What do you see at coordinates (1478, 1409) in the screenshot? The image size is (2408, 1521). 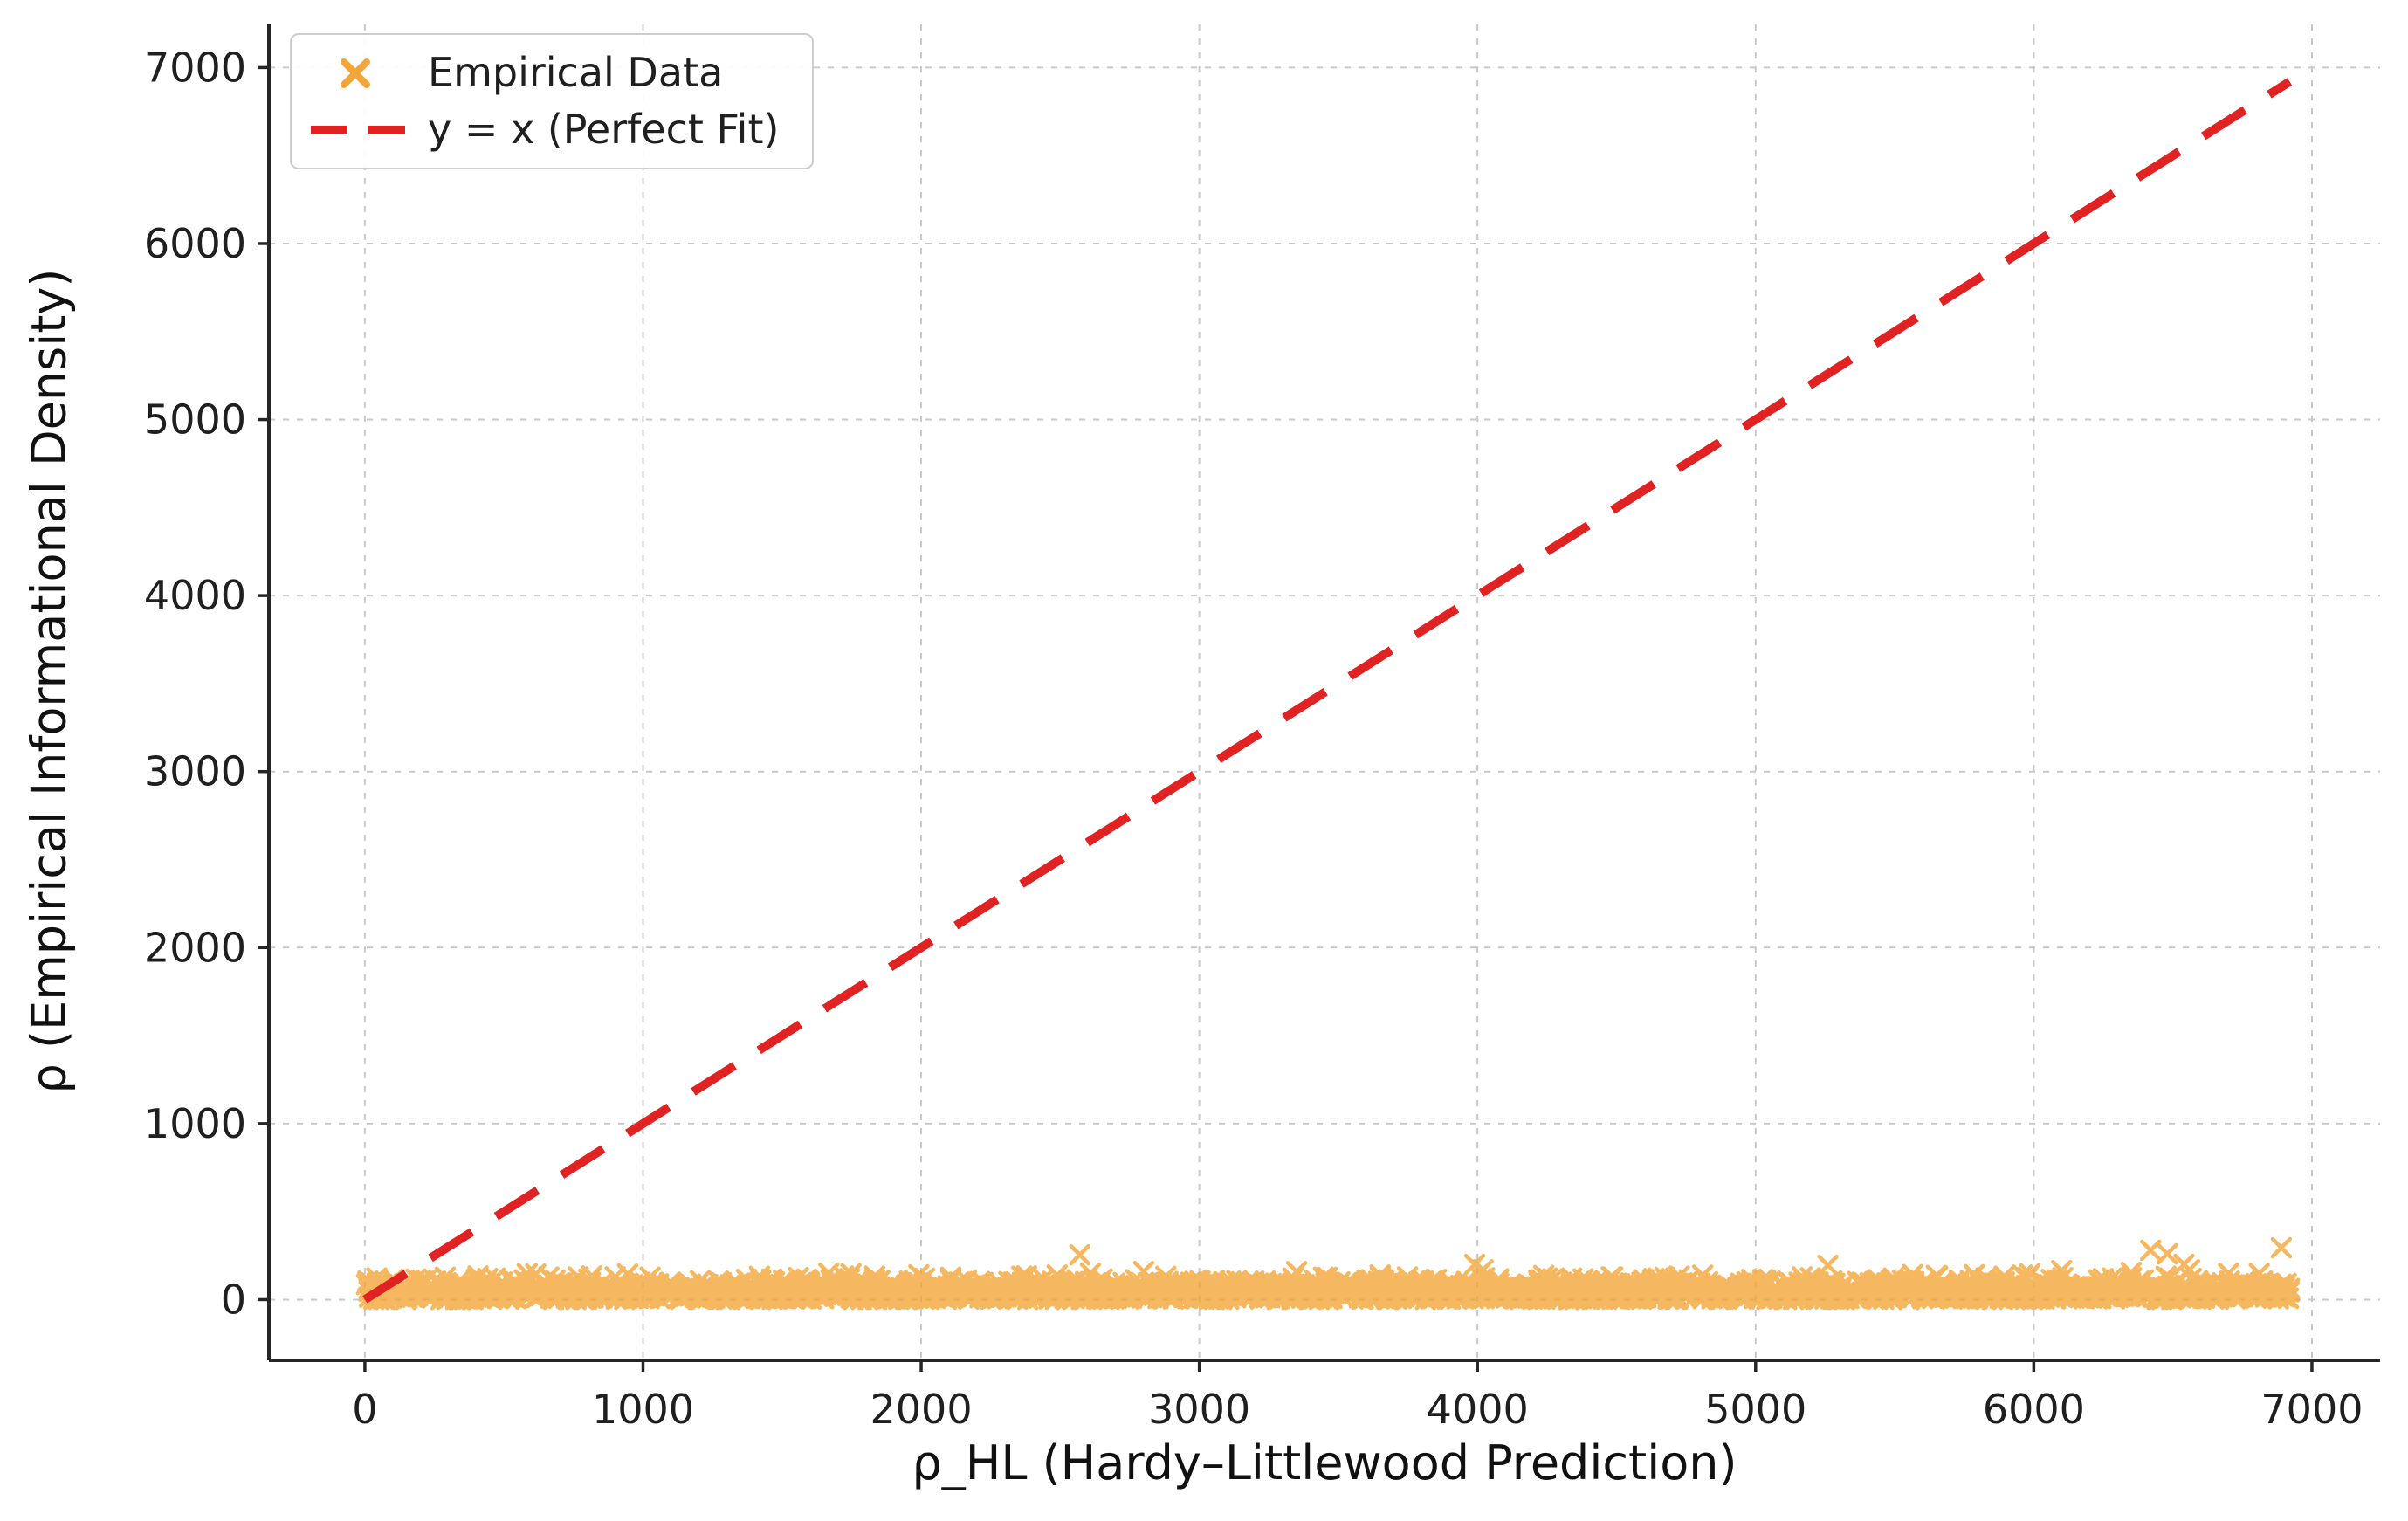 I see `x-tick-label: 4000` at bounding box center [1478, 1409].